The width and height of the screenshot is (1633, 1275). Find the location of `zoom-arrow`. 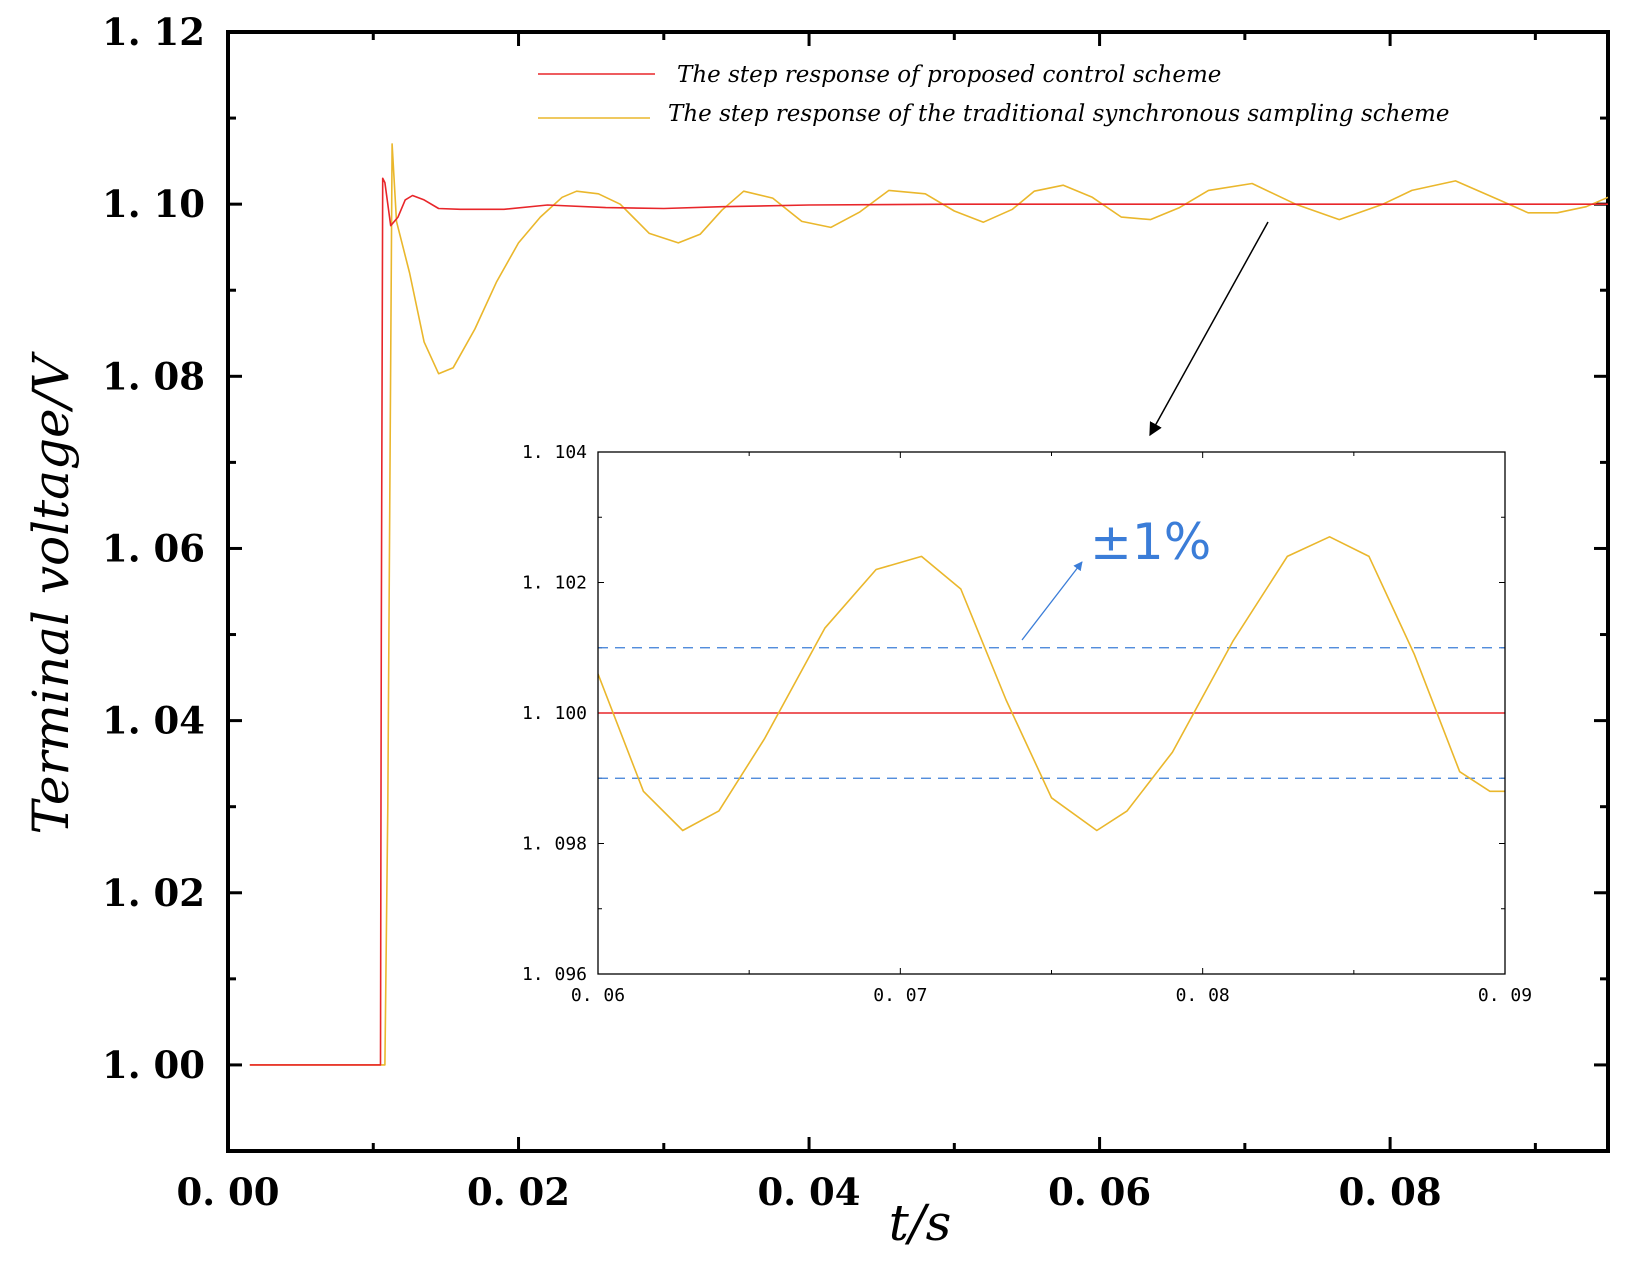

zoom-arrow is located at coordinates (1209, 329).